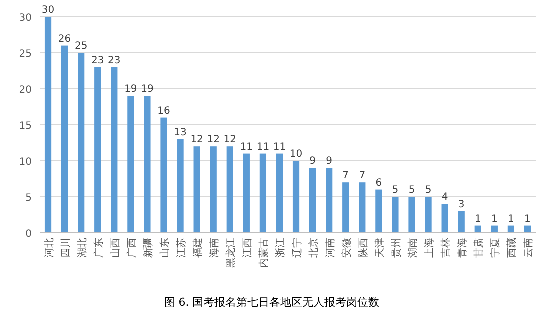 The width and height of the screenshot is (544, 320). I want to click on data-label: 25, so click(81, 46).